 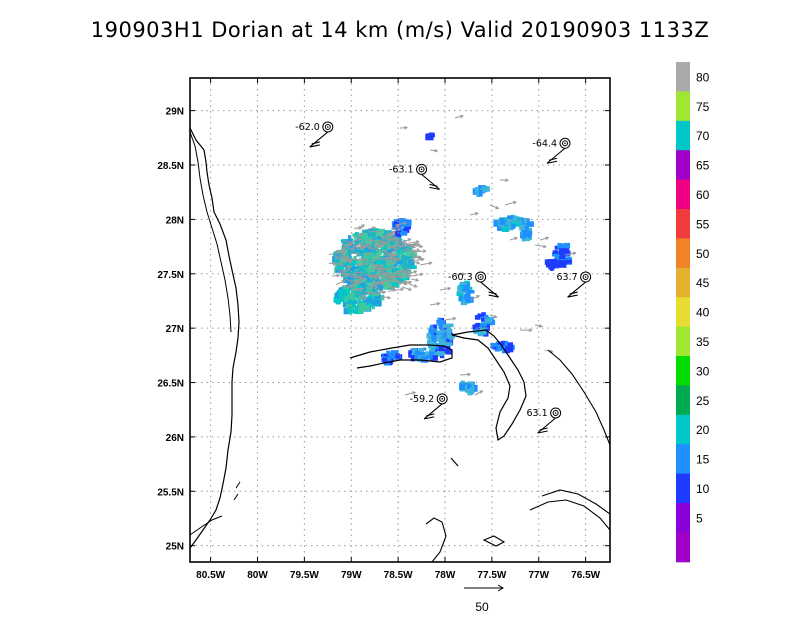 I want to click on scale-vector: 50, so click(x=484, y=599).